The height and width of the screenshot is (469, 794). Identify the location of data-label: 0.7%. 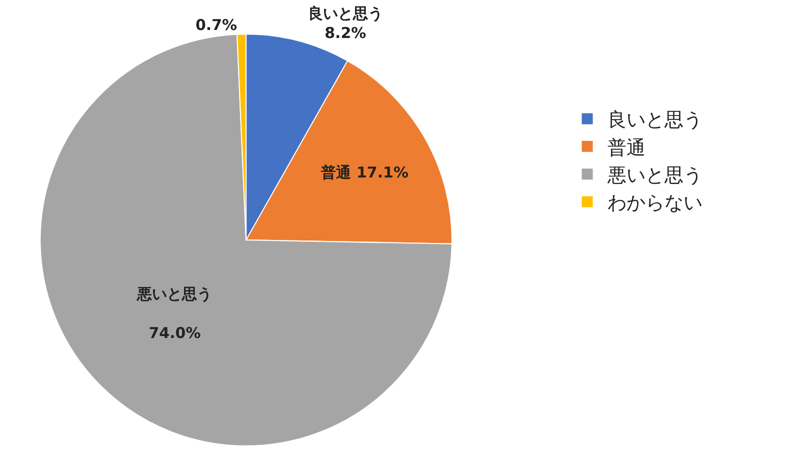
(216, 25).